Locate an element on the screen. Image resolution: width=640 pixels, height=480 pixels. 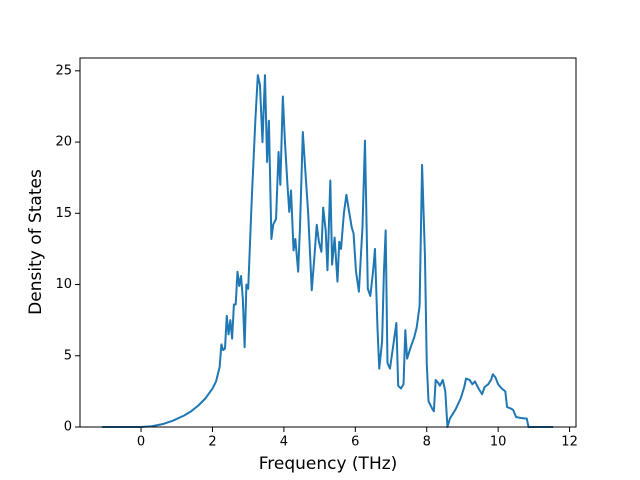
y-tick-label: 25 is located at coordinates (63, 70).